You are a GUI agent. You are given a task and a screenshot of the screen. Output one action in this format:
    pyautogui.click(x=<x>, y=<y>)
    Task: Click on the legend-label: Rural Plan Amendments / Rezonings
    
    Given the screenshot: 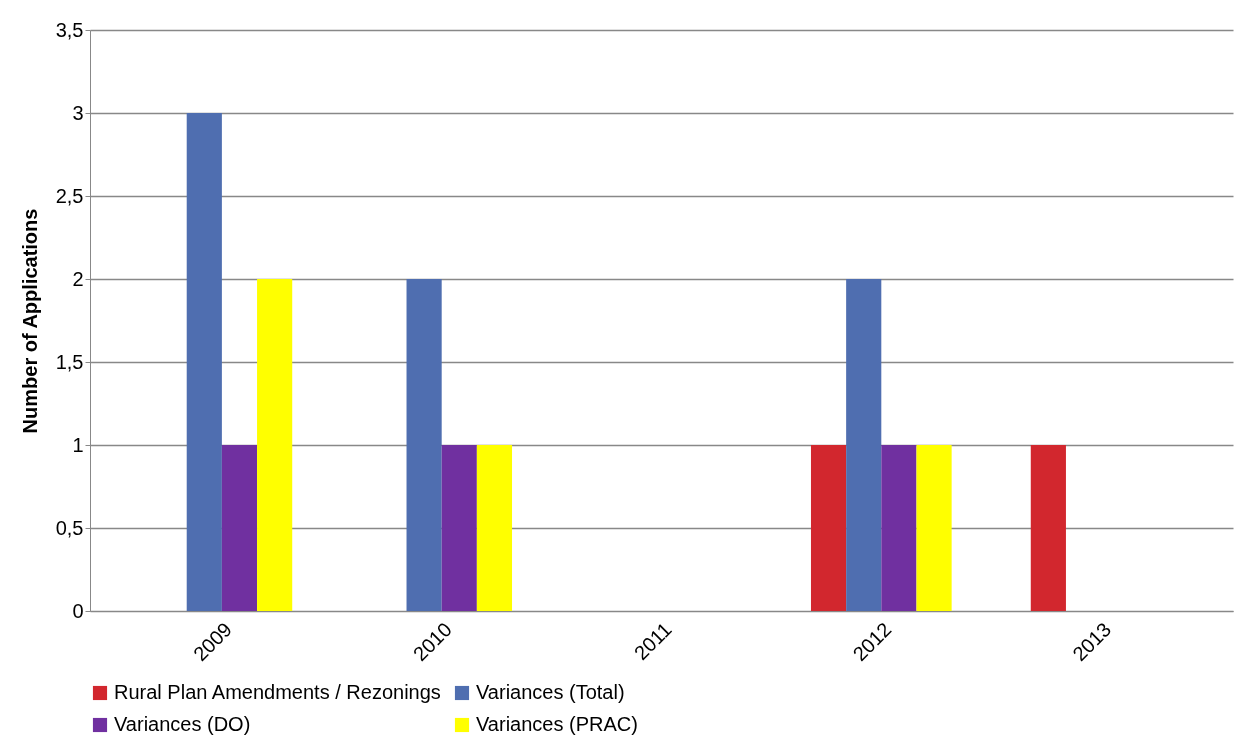 What is the action you would take?
    pyautogui.click(x=277, y=692)
    